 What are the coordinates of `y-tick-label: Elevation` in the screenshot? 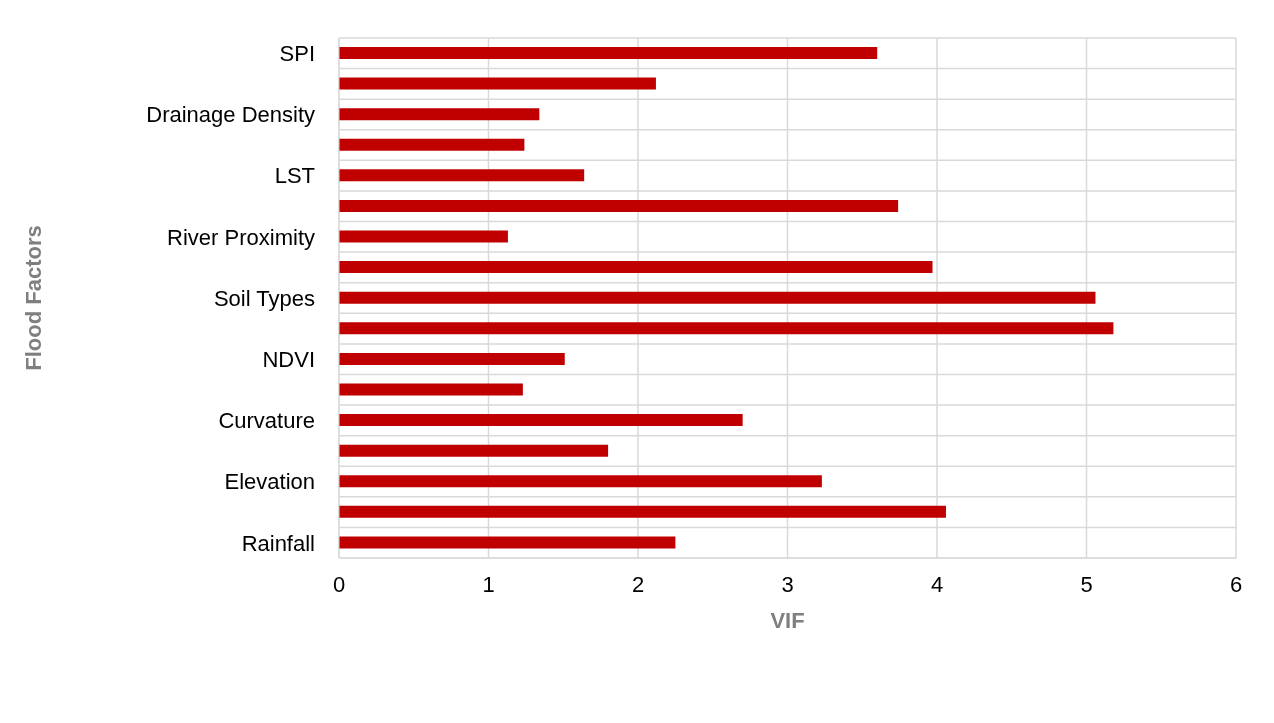 It's located at (269, 482).